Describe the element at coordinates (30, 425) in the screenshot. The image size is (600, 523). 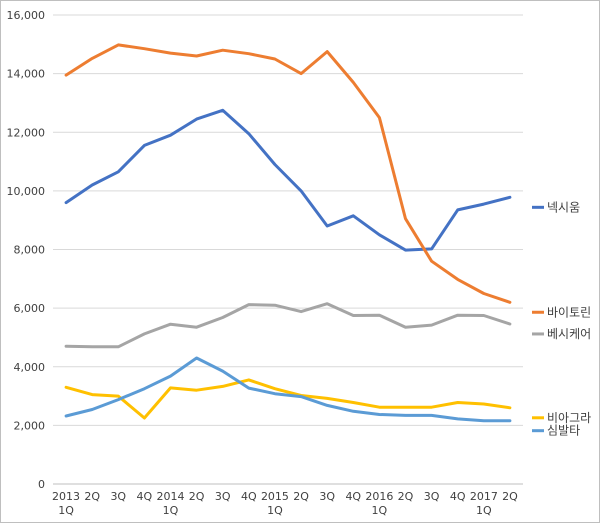
I see `y-tick-label: 2,000` at that location.